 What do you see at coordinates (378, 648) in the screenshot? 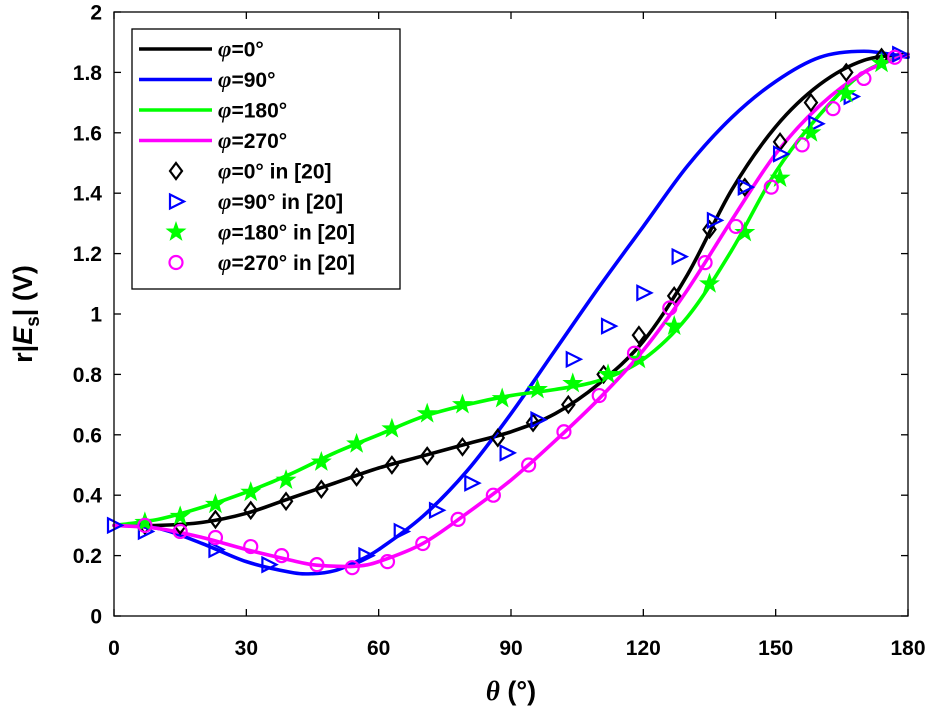
I see `x-tick-label: 60` at bounding box center [378, 648].